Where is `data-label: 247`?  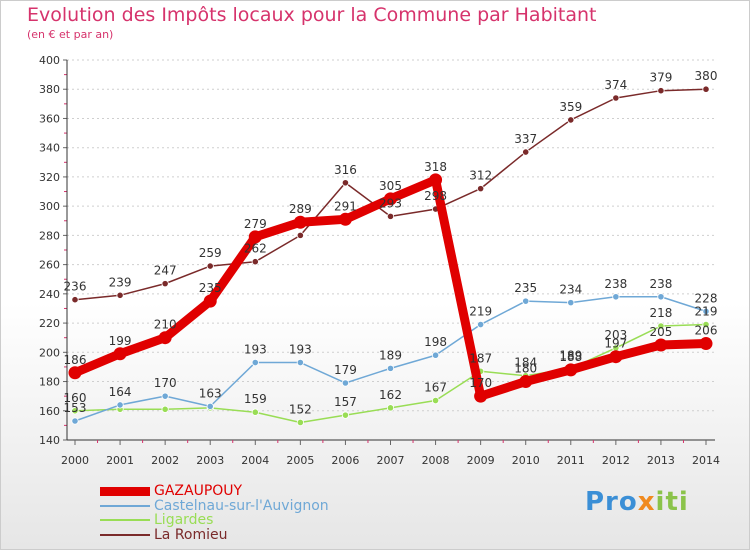 data-label: 247 is located at coordinates (165, 271).